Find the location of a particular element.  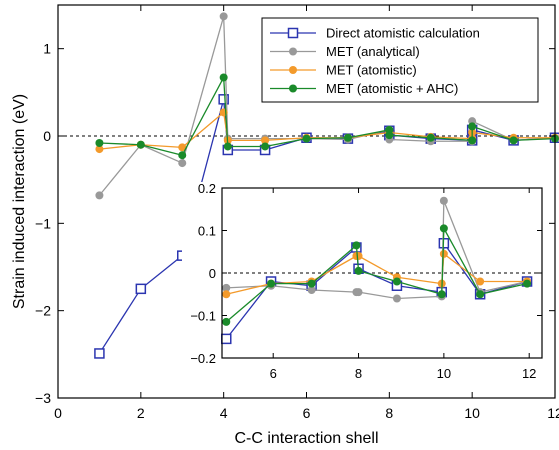

inset-series-direct-atomistic-calculation-point is located at coordinates (226, 339).